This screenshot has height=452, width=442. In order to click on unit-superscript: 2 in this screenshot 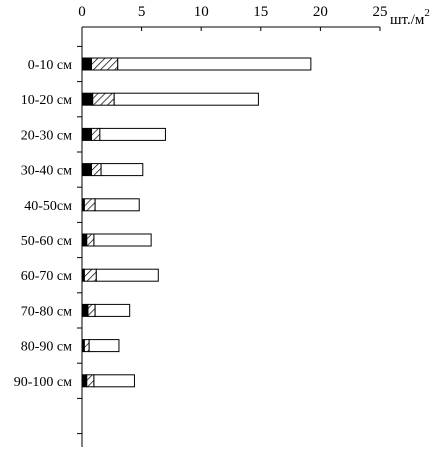, I will do `click(427, 13)`.